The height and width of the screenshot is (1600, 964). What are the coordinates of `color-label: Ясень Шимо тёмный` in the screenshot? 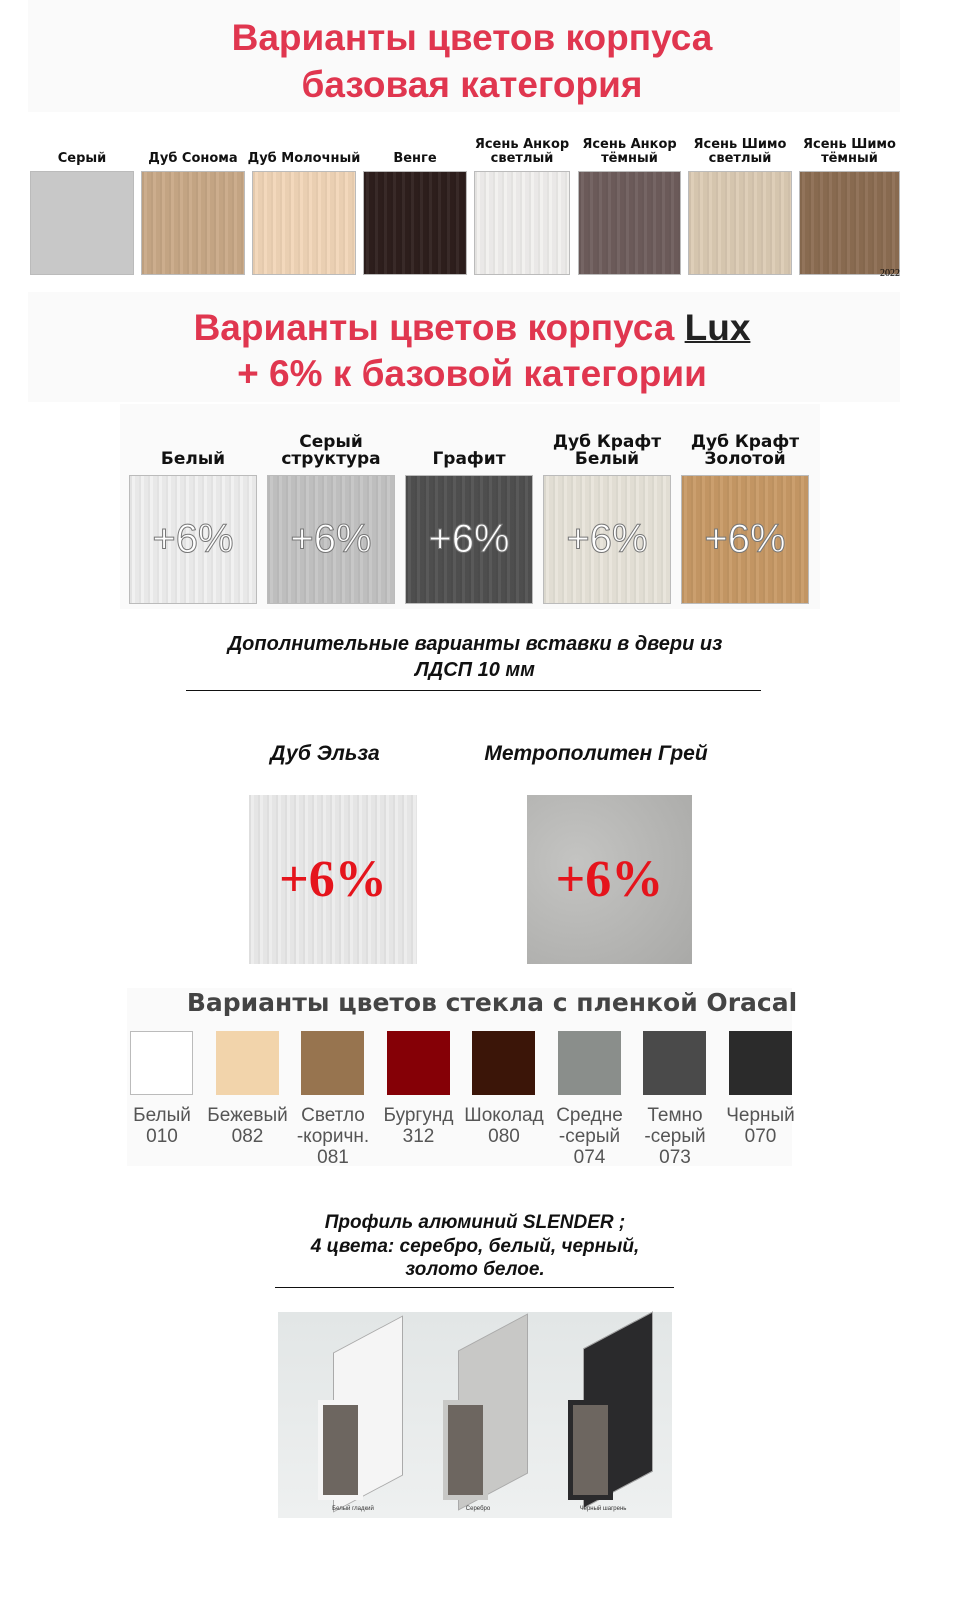 It's located at (849, 151).